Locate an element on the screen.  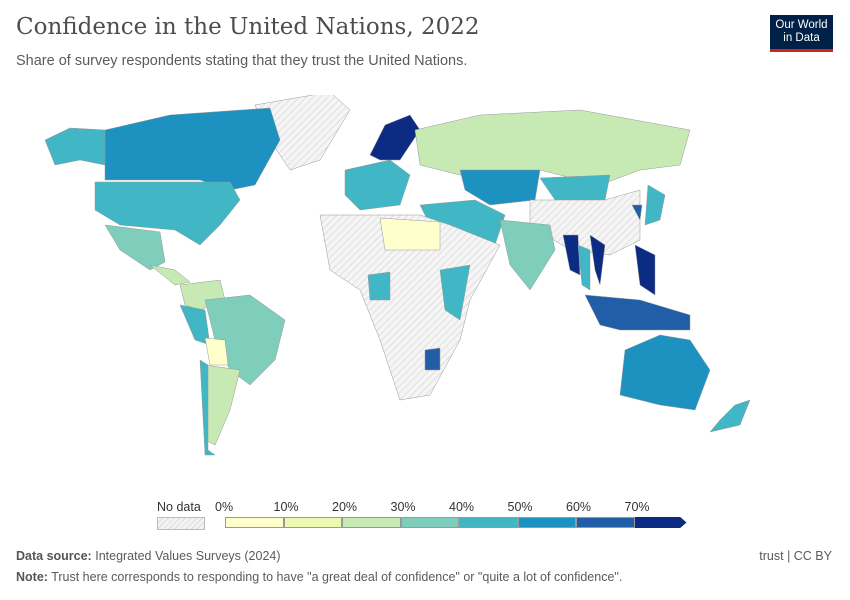
country-myanmar is located at coordinates (571, 255).